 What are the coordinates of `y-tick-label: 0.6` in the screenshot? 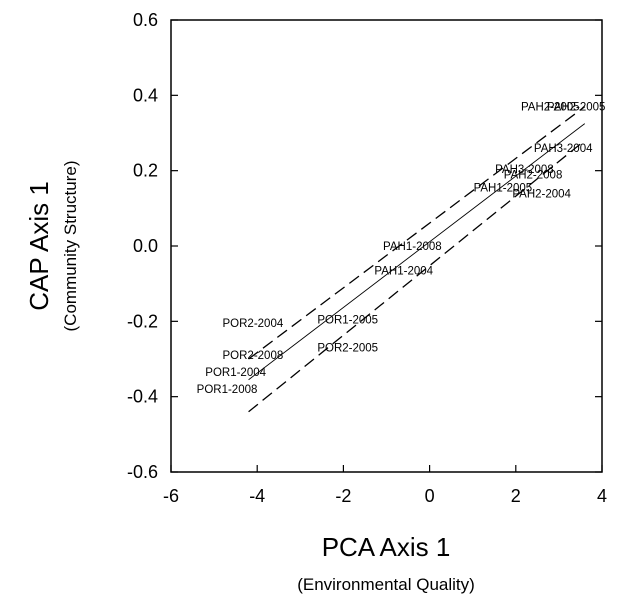 It's located at (145, 20).